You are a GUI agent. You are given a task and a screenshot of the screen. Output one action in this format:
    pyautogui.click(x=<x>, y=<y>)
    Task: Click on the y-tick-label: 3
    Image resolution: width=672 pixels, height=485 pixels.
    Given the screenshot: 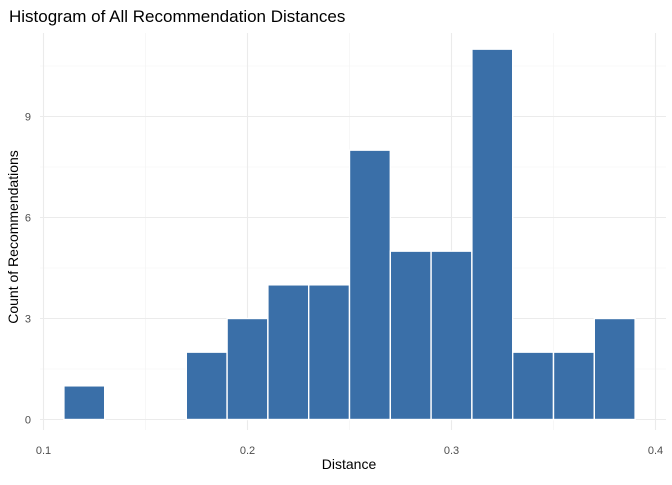 What is the action you would take?
    pyautogui.click(x=28, y=320)
    